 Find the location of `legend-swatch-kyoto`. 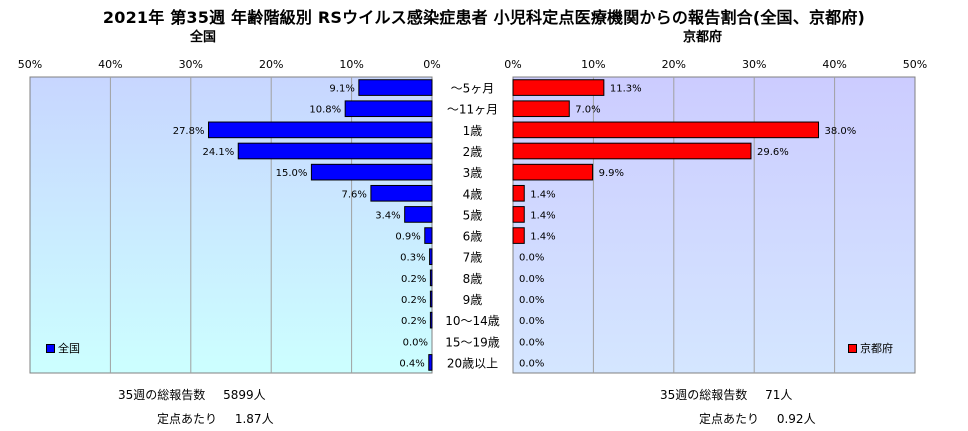

legend-swatch-kyoto is located at coordinates (852, 348).